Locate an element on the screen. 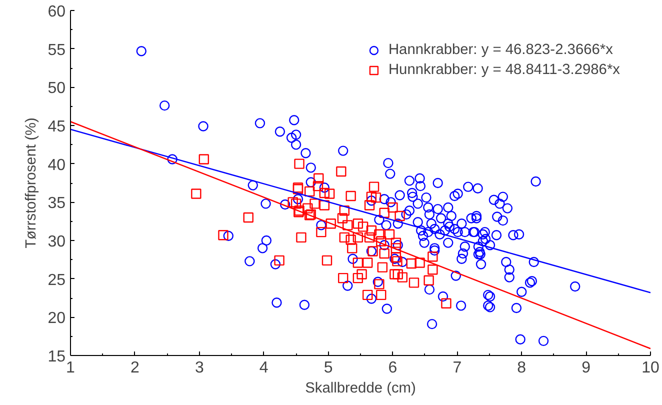  y-tick-label: 35 is located at coordinates (57, 203).